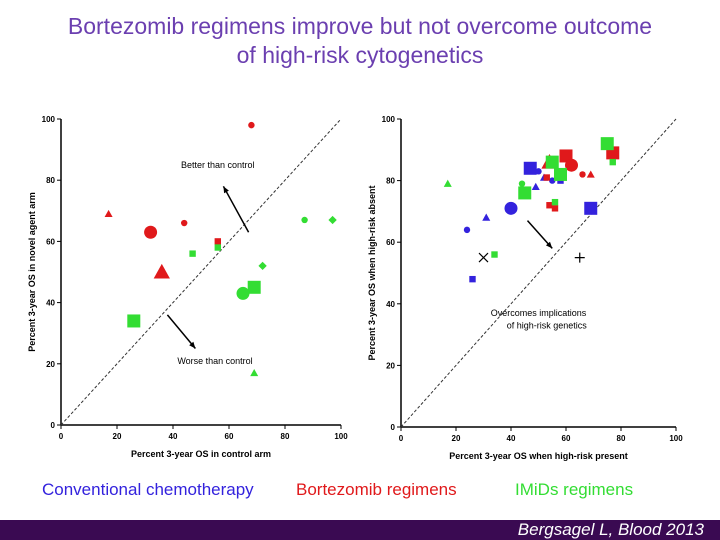 This screenshot has height=540, width=720. Describe the element at coordinates (148, 489) in the screenshot. I see `legend-conventional: Conventional chemotherapy` at that location.